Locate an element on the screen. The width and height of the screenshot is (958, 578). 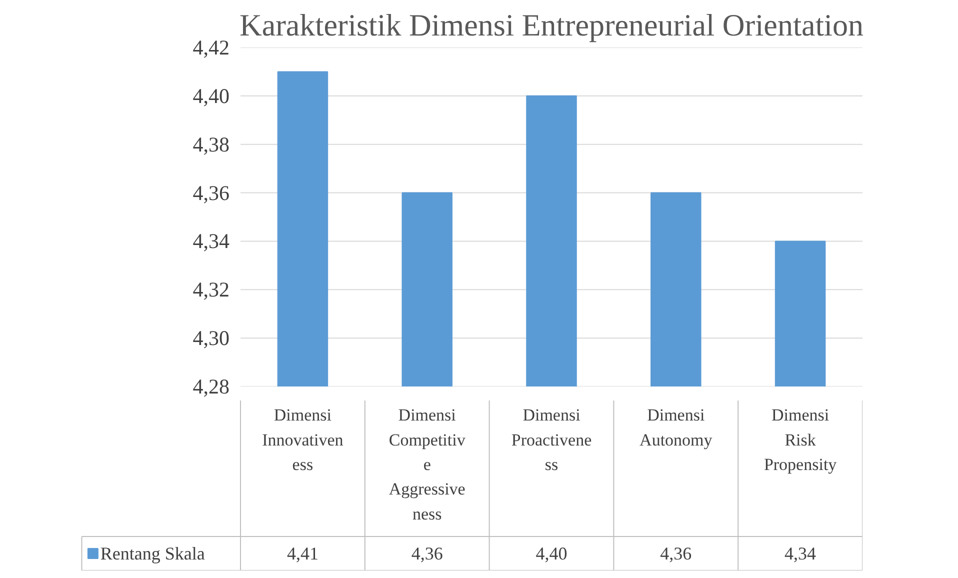
x-tick-label: Dimensi Risk Propensity is located at coordinates (801, 440).